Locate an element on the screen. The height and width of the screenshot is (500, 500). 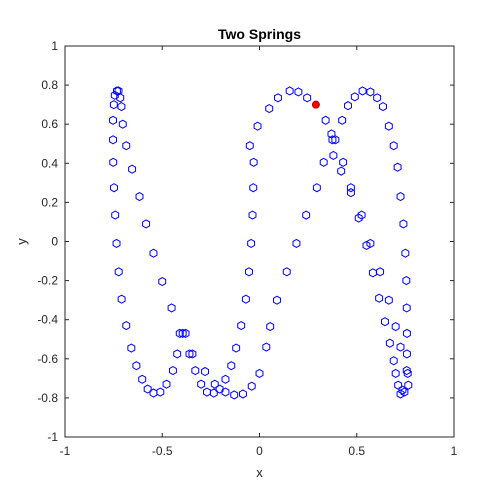
y-axis-label: y is located at coordinates (21, 241).